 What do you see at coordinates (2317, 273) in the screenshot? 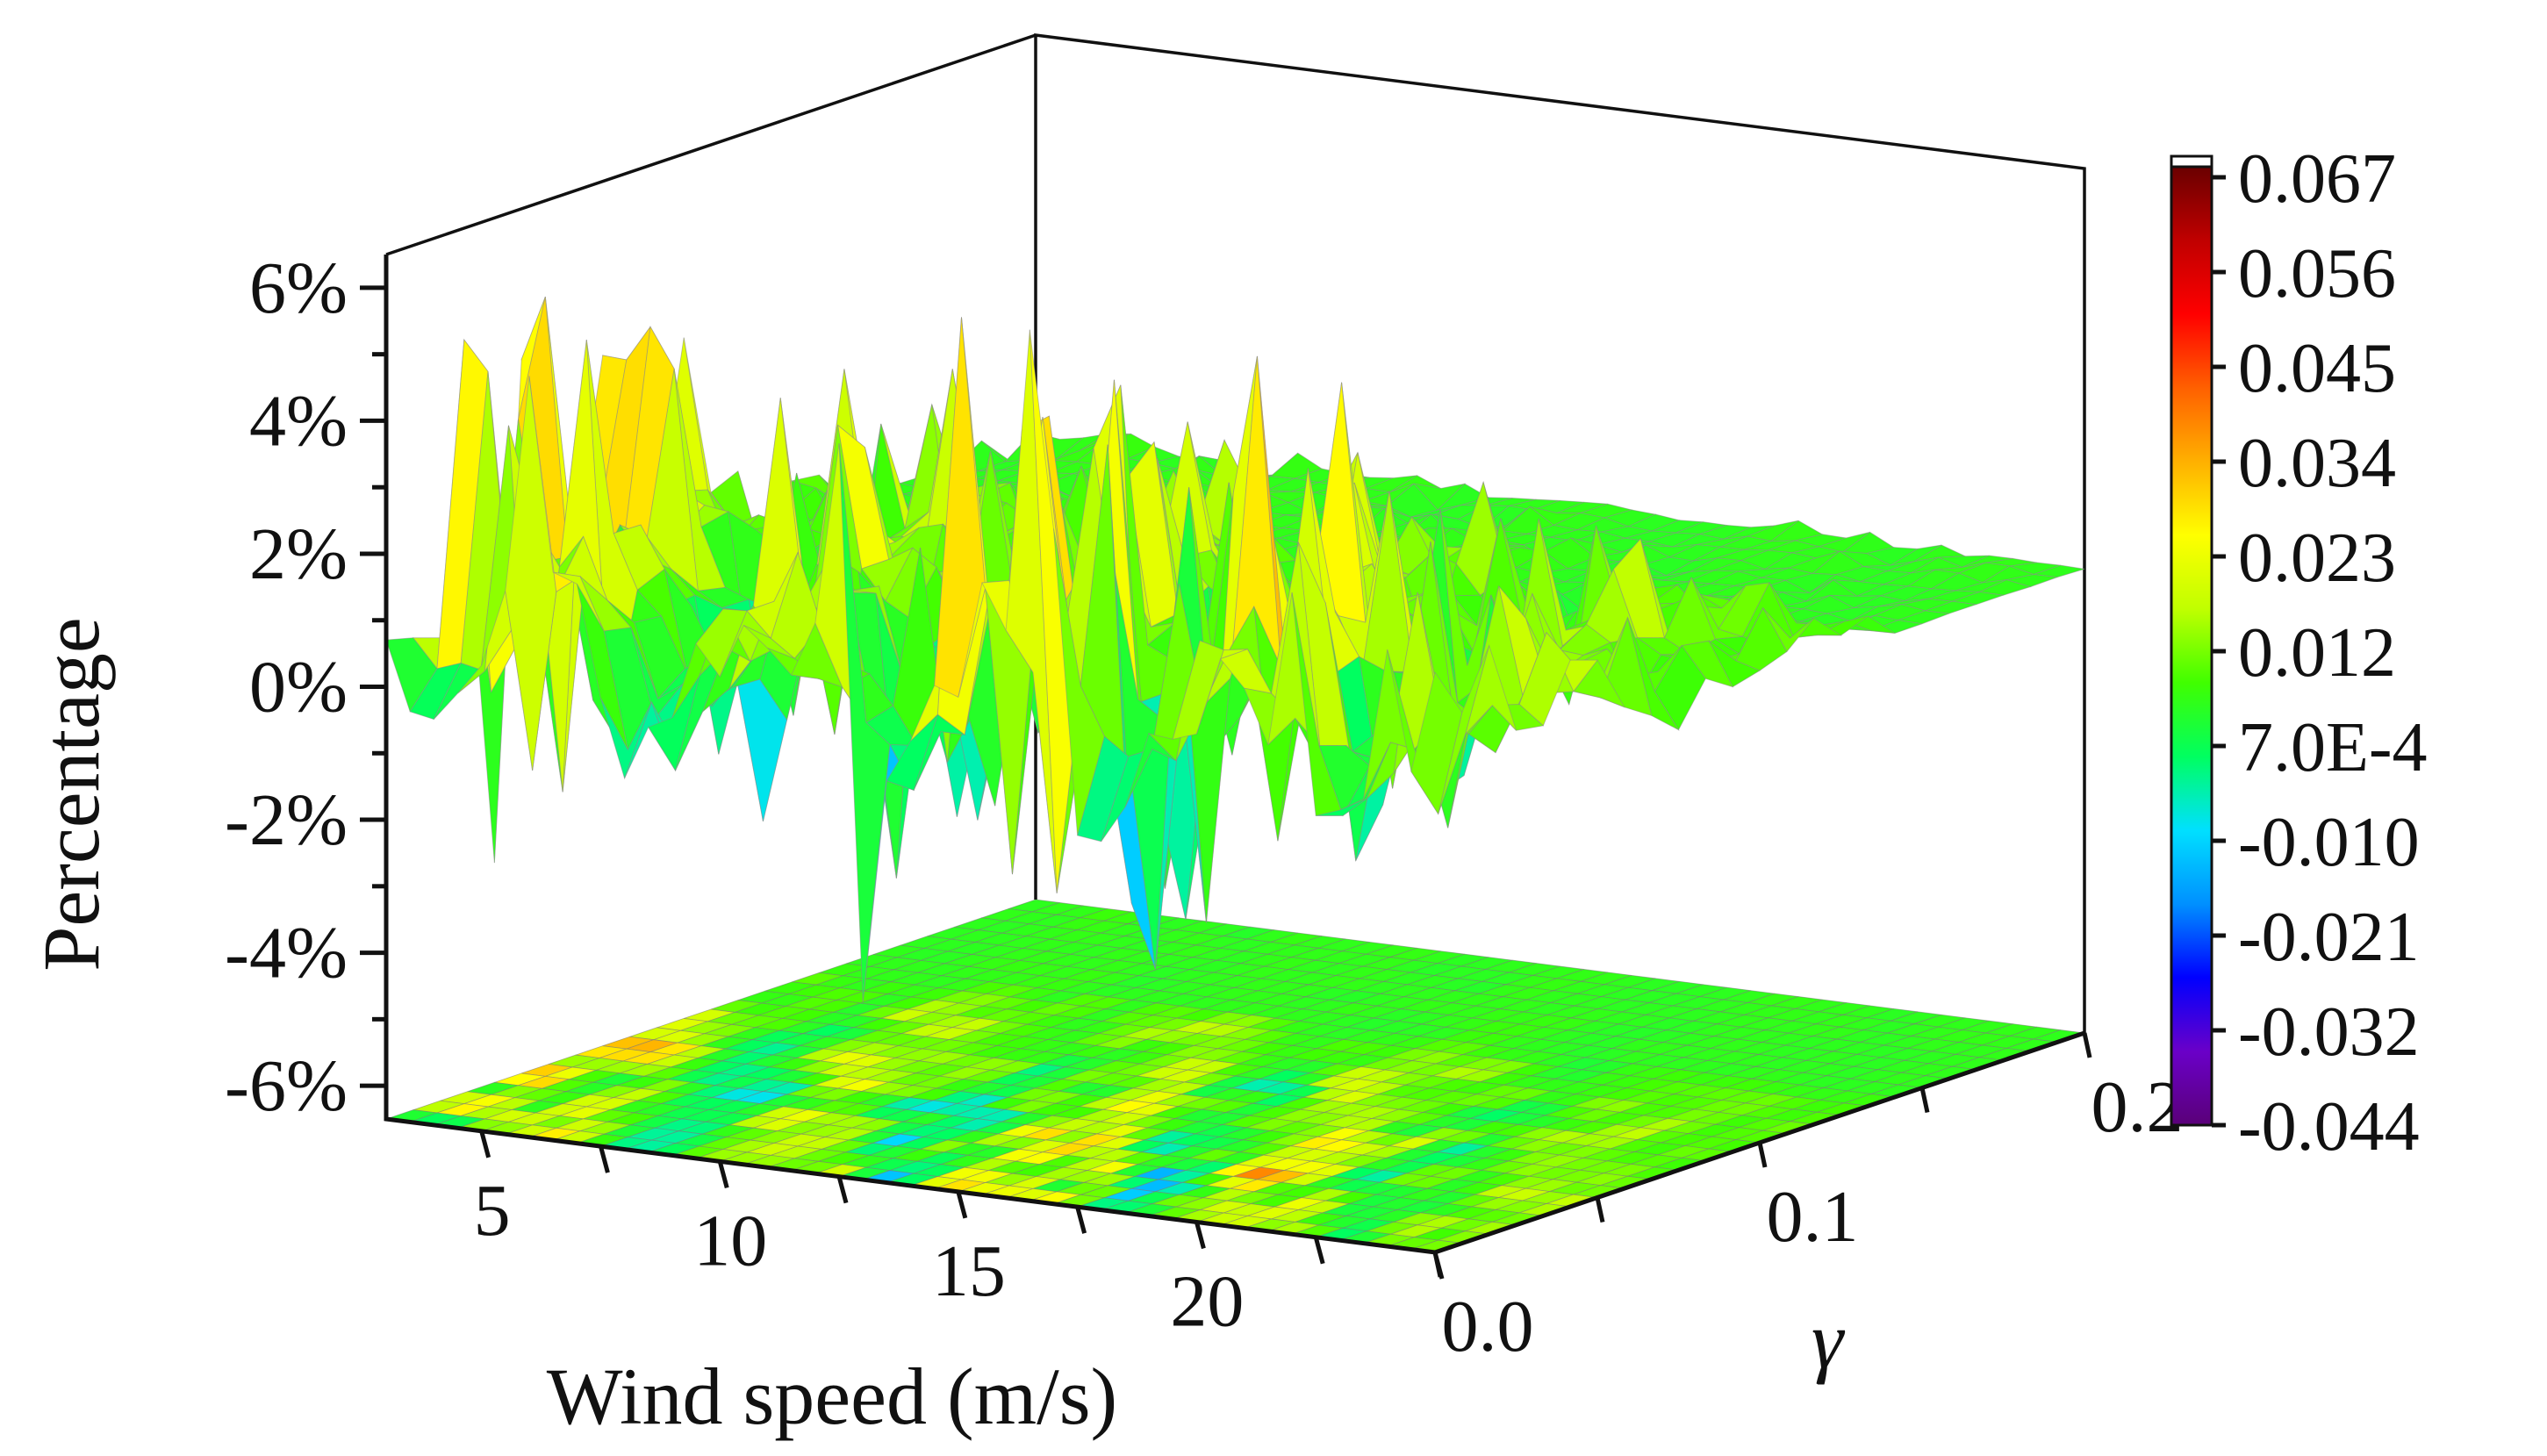
I see `colorbar-tick-label: 0.056` at bounding box center [2317, 273].